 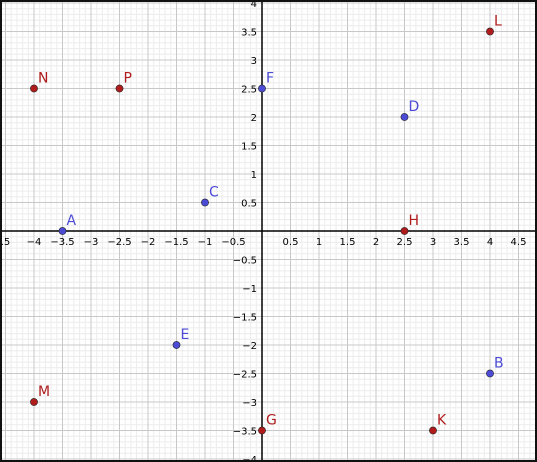 I want to click on y-tick-label: −2.5, so click(x=245, y=375).